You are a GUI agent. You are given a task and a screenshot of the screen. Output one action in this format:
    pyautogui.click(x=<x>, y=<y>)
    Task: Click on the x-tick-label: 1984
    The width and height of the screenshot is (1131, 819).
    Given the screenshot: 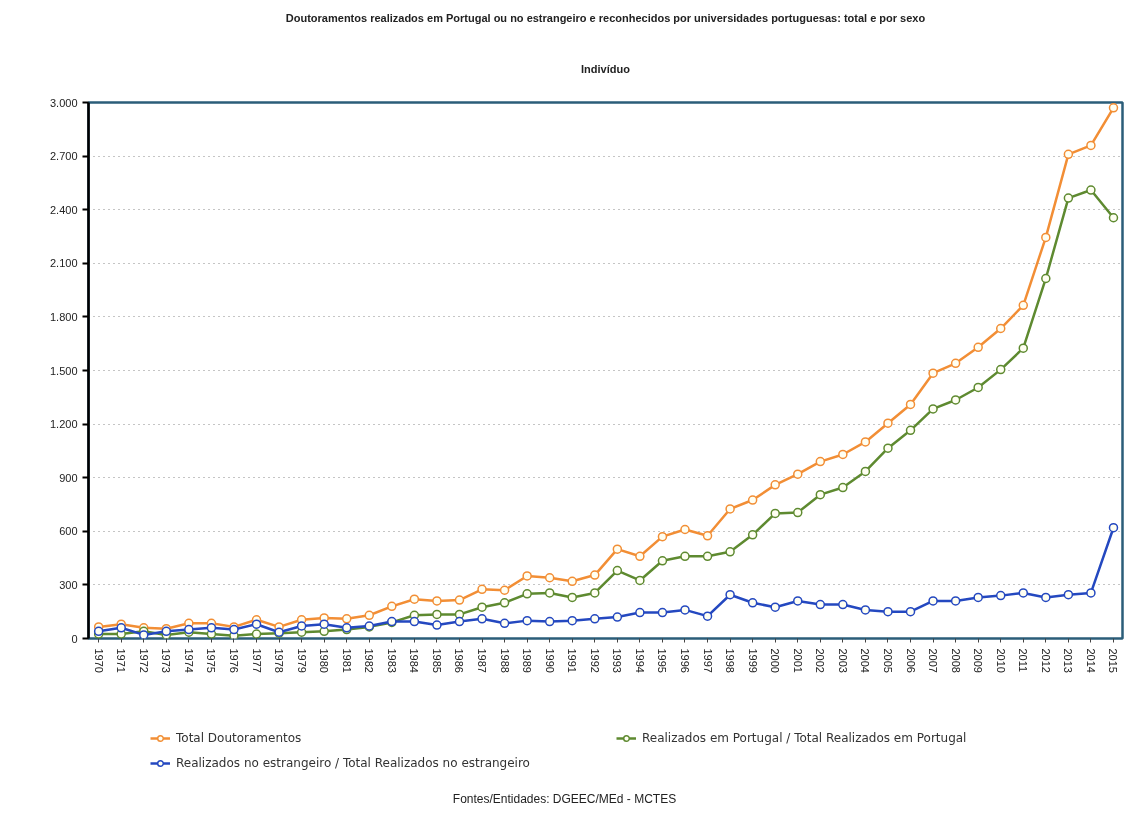 What is the action you would take?
    pyautogui.click(x=414, y=660)
    